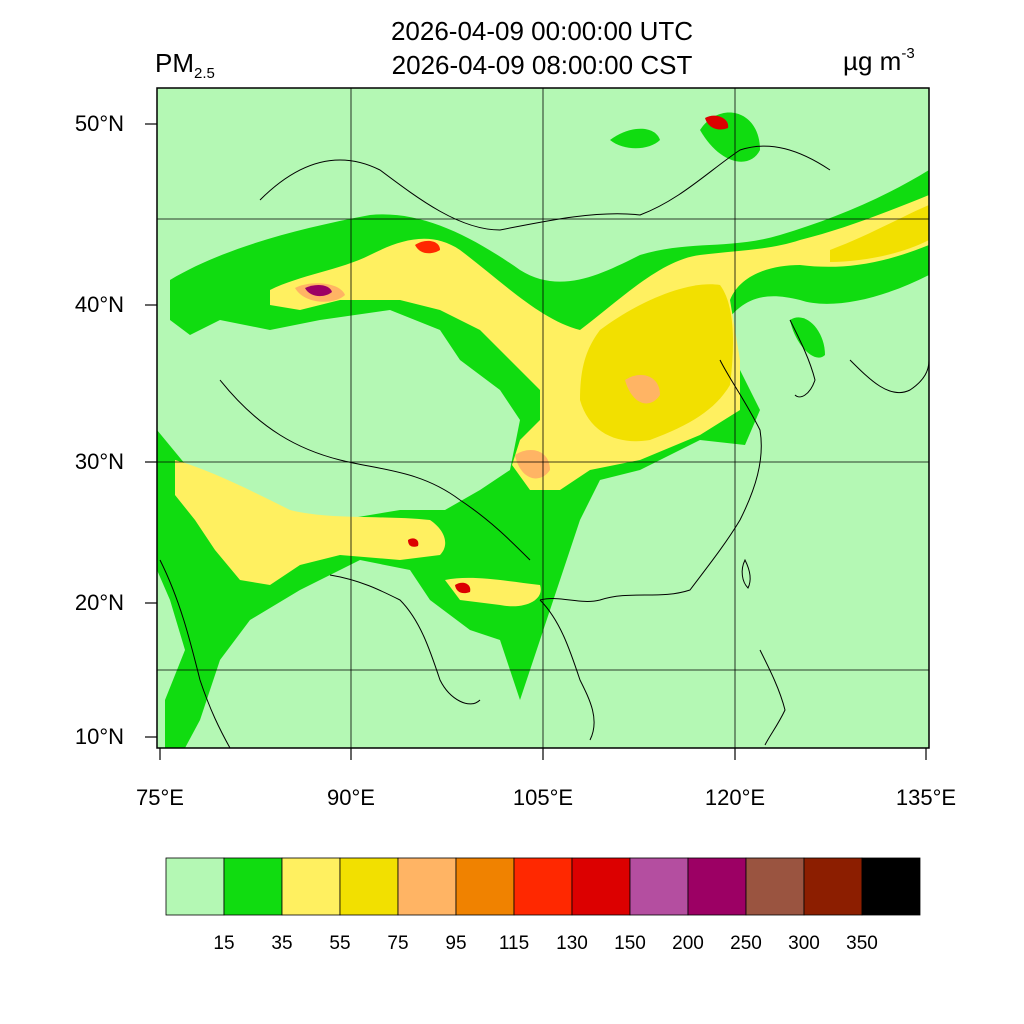 This screenshot has height=1024, width=1024. What do you see at coordinates (567, 670) in the screenshot?
I see `coastline-indochina` at bounding box center [567, 670].